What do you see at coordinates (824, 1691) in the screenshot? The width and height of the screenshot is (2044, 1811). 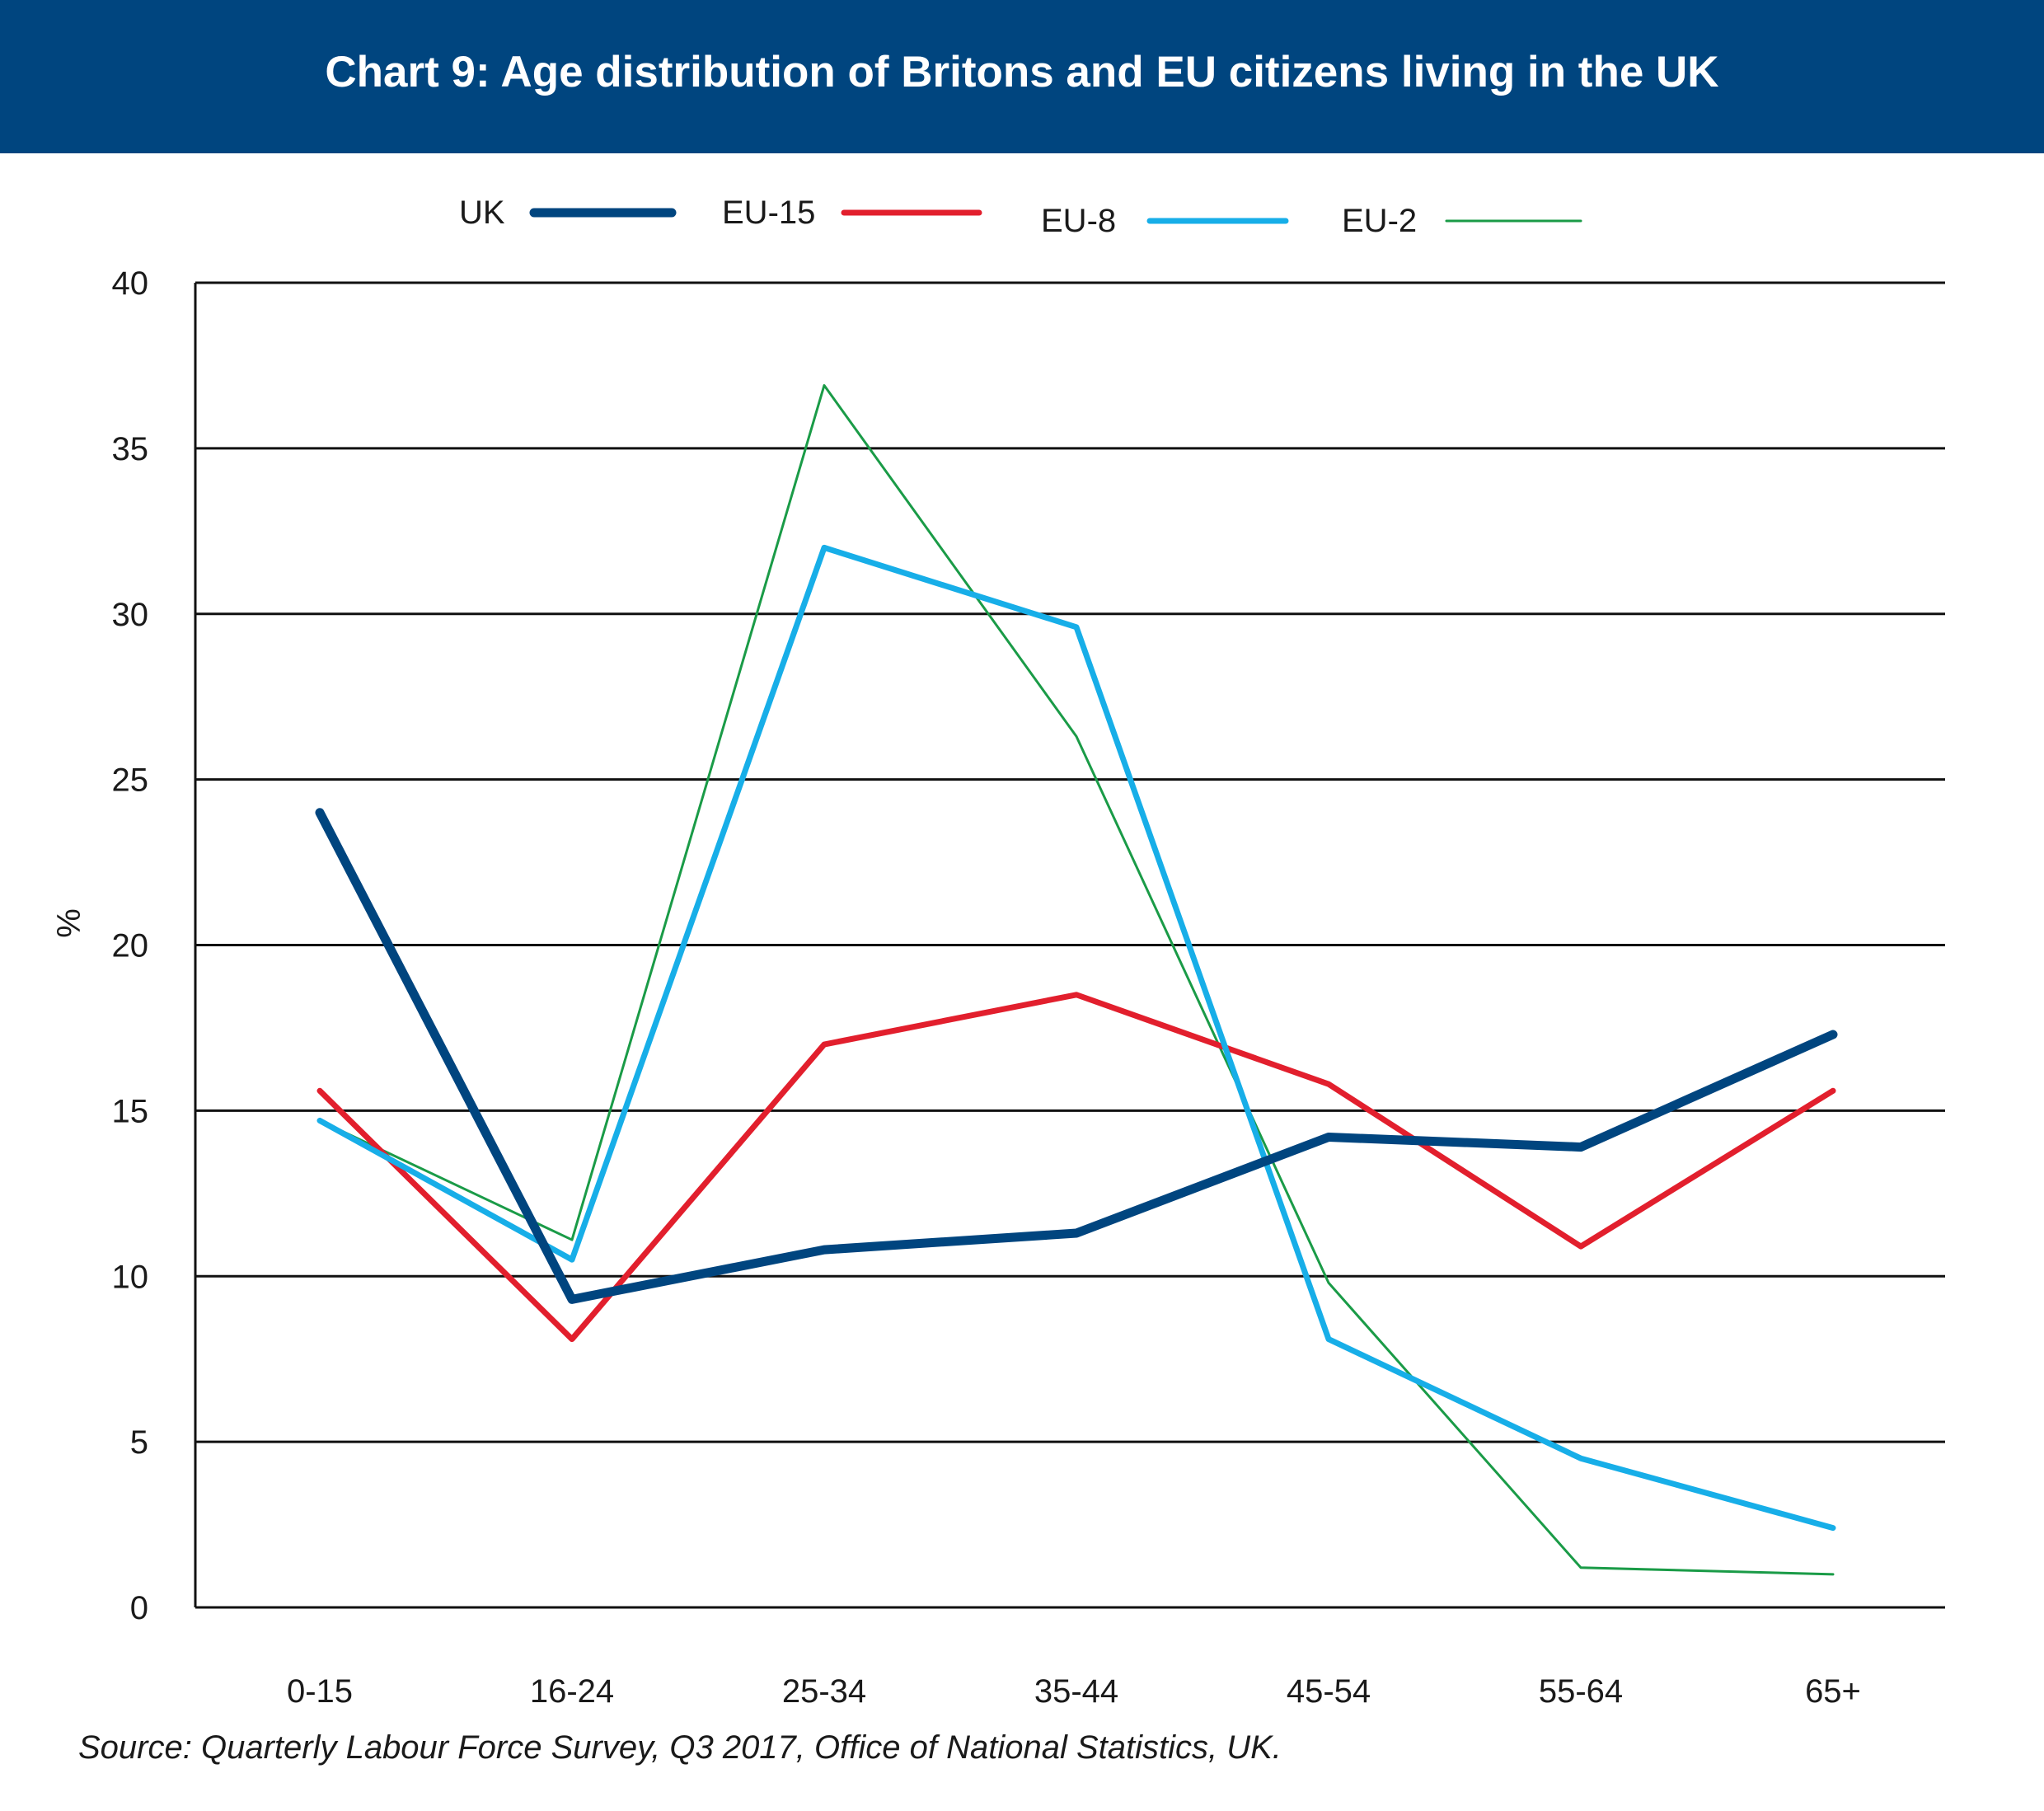 I see `x-tick-label: 25-34` at bounding box center [824, 1691].